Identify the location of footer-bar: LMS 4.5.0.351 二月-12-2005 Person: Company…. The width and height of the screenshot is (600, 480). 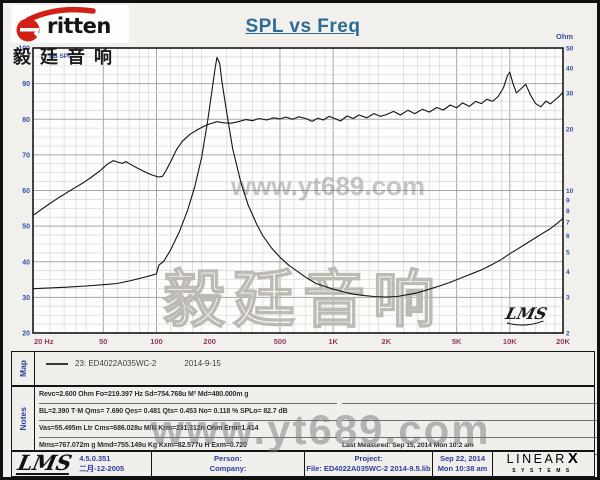
(303, 463).